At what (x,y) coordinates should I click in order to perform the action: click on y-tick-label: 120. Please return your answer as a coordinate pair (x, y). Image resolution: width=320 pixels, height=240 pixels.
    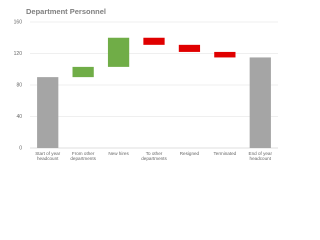
    Looking at the image, I should click on (18, 54).